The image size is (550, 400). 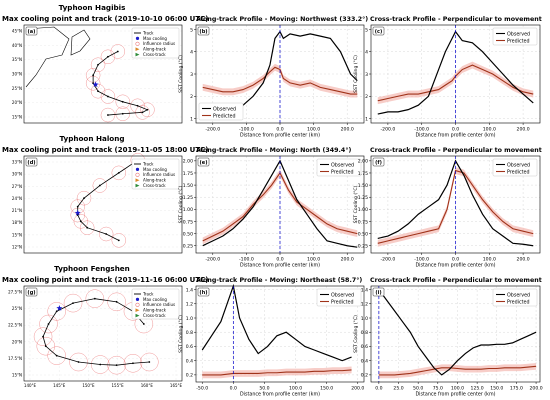 What do you see at coordinates (363, 186) in the screenshot?
I see `y-tick-label: 1.50` at bounding box center [363, 186].